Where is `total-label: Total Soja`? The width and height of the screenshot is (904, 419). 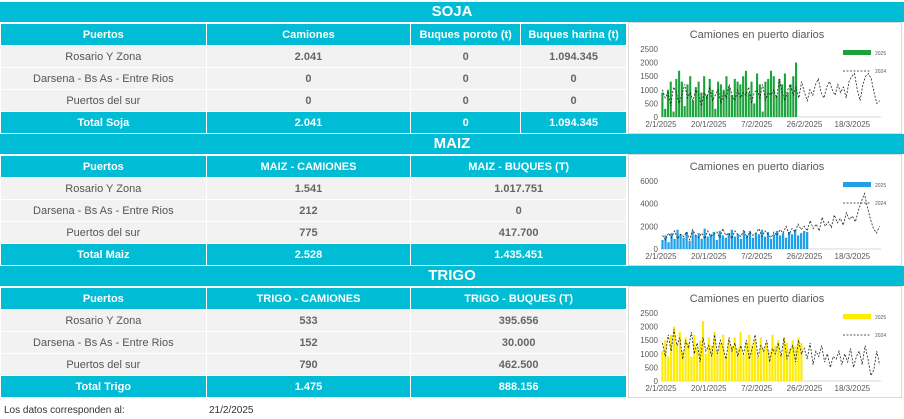
total-label: Total Soja is located at coordinates (103, 122).